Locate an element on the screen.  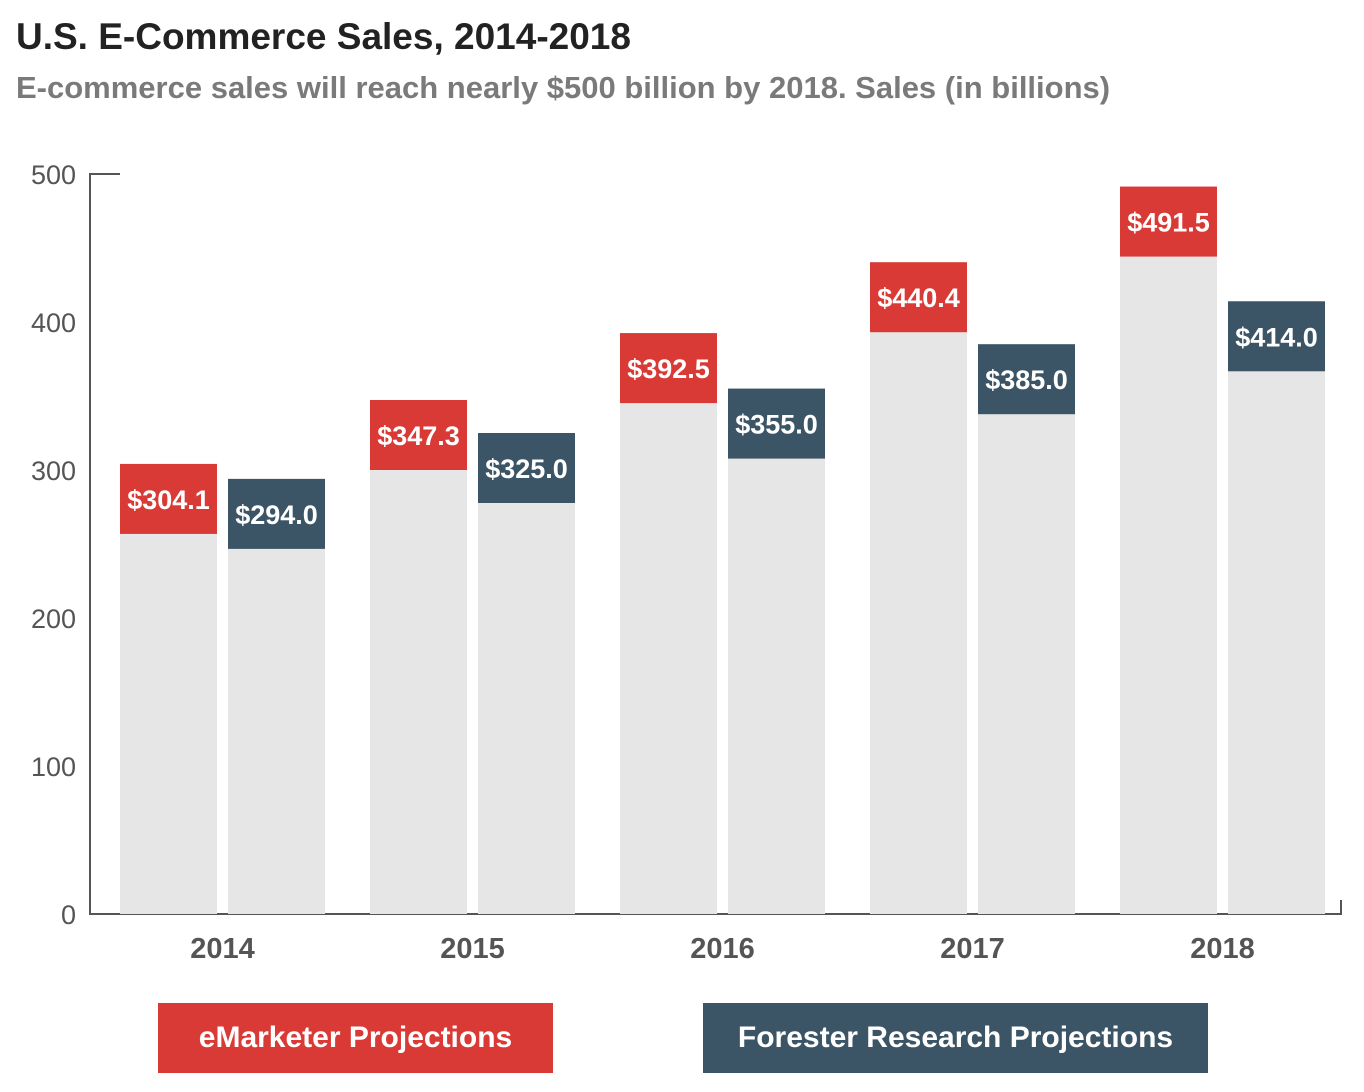
data-label-forester-2014: $294.0 is located at coordinates (276, 515).